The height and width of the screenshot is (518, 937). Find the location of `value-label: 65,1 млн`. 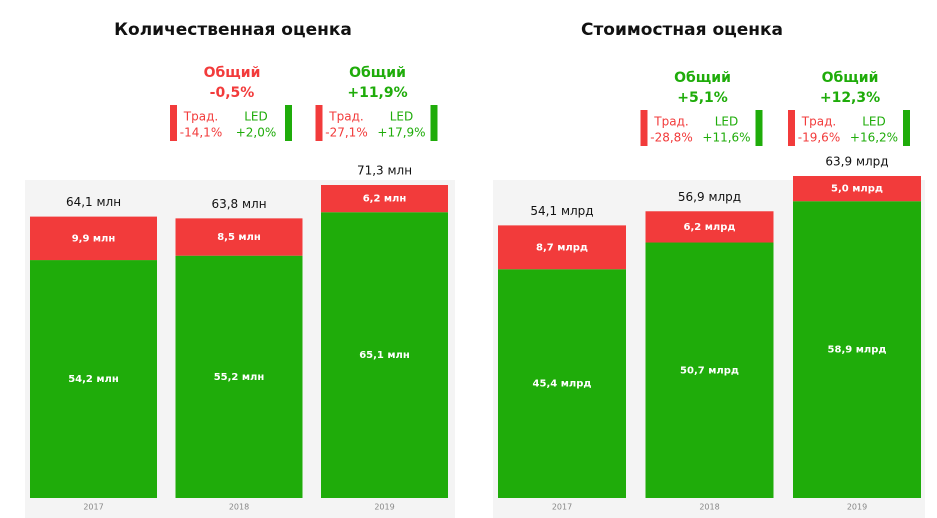

value-label: 65,1 млн is located at coordinates (384, 355).